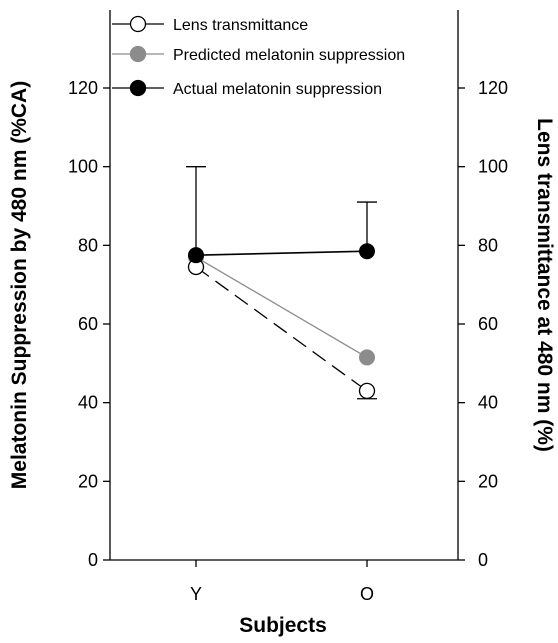 This screenshot has height=643, width=558. I want to click on left-y-tick-label: 120, so click(83, 88).